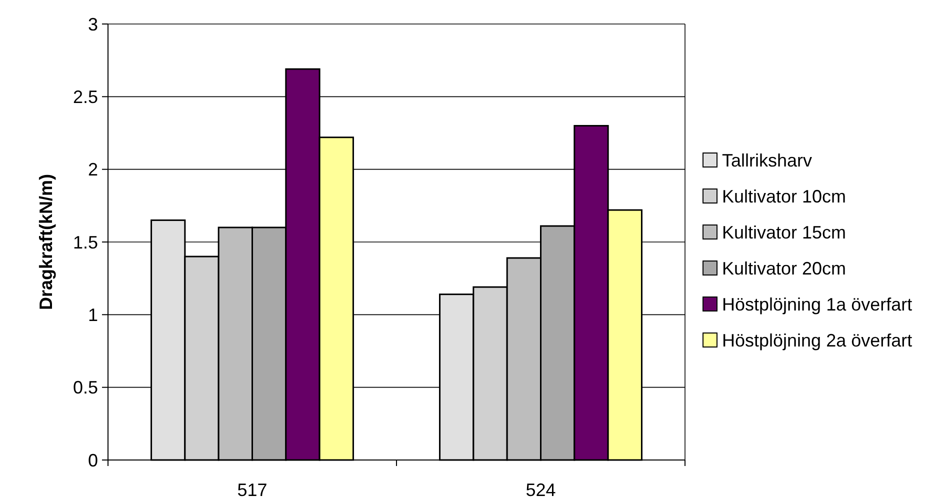 Image resolution: width=933 pixels, height=504 pixels. I want to click on x-tick-label: 517, so click(252, 490).